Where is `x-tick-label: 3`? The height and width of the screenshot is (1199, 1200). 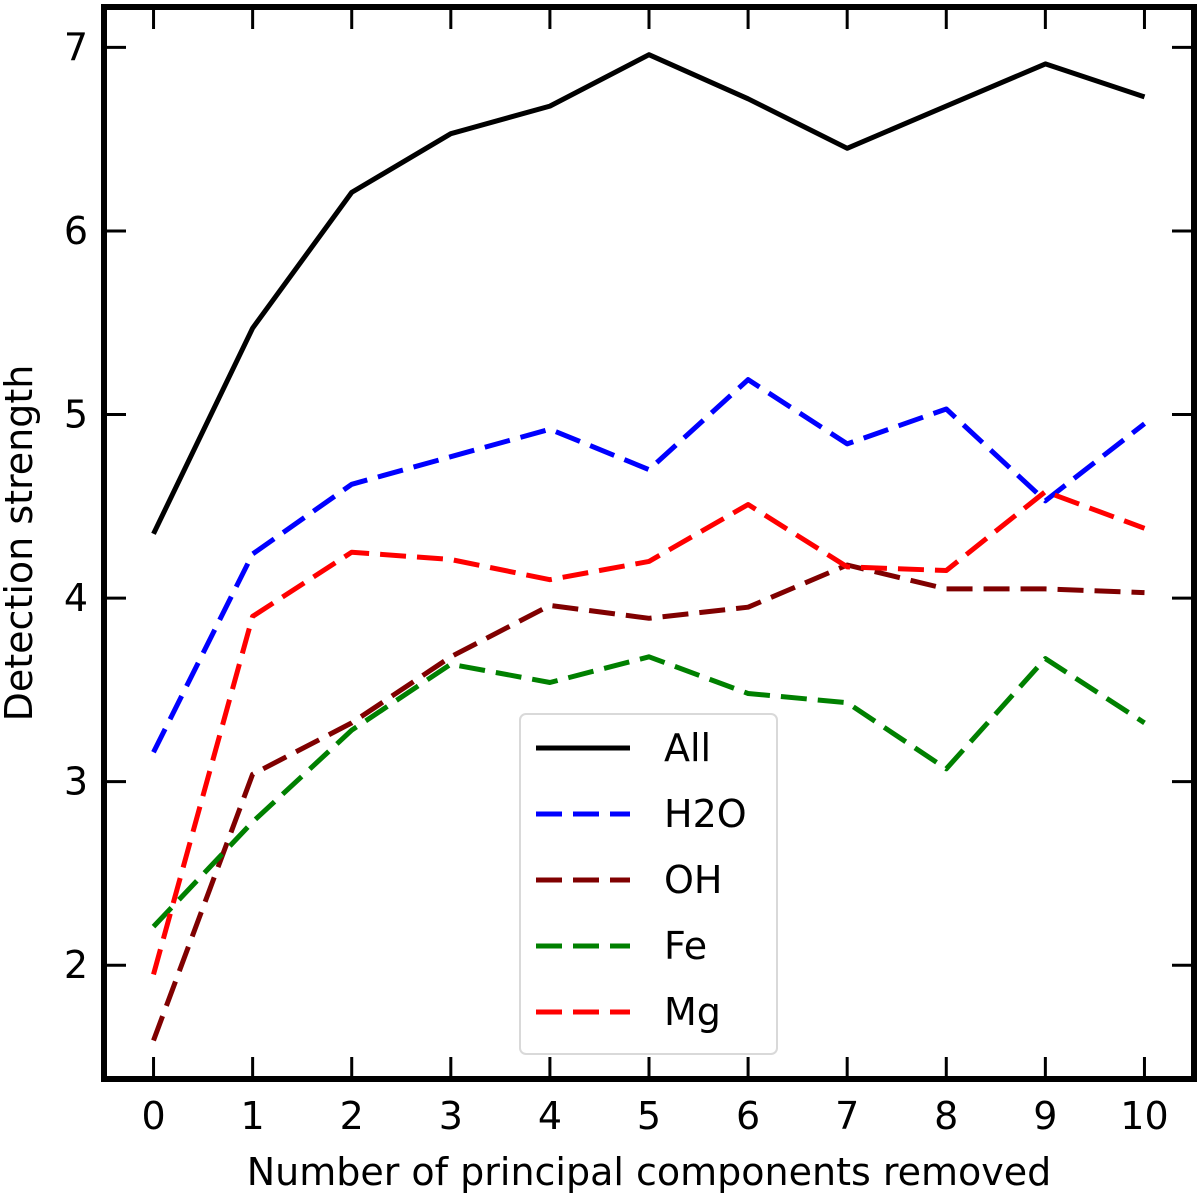 x-tick-label: 3 is located at coordinates (451, 1116).